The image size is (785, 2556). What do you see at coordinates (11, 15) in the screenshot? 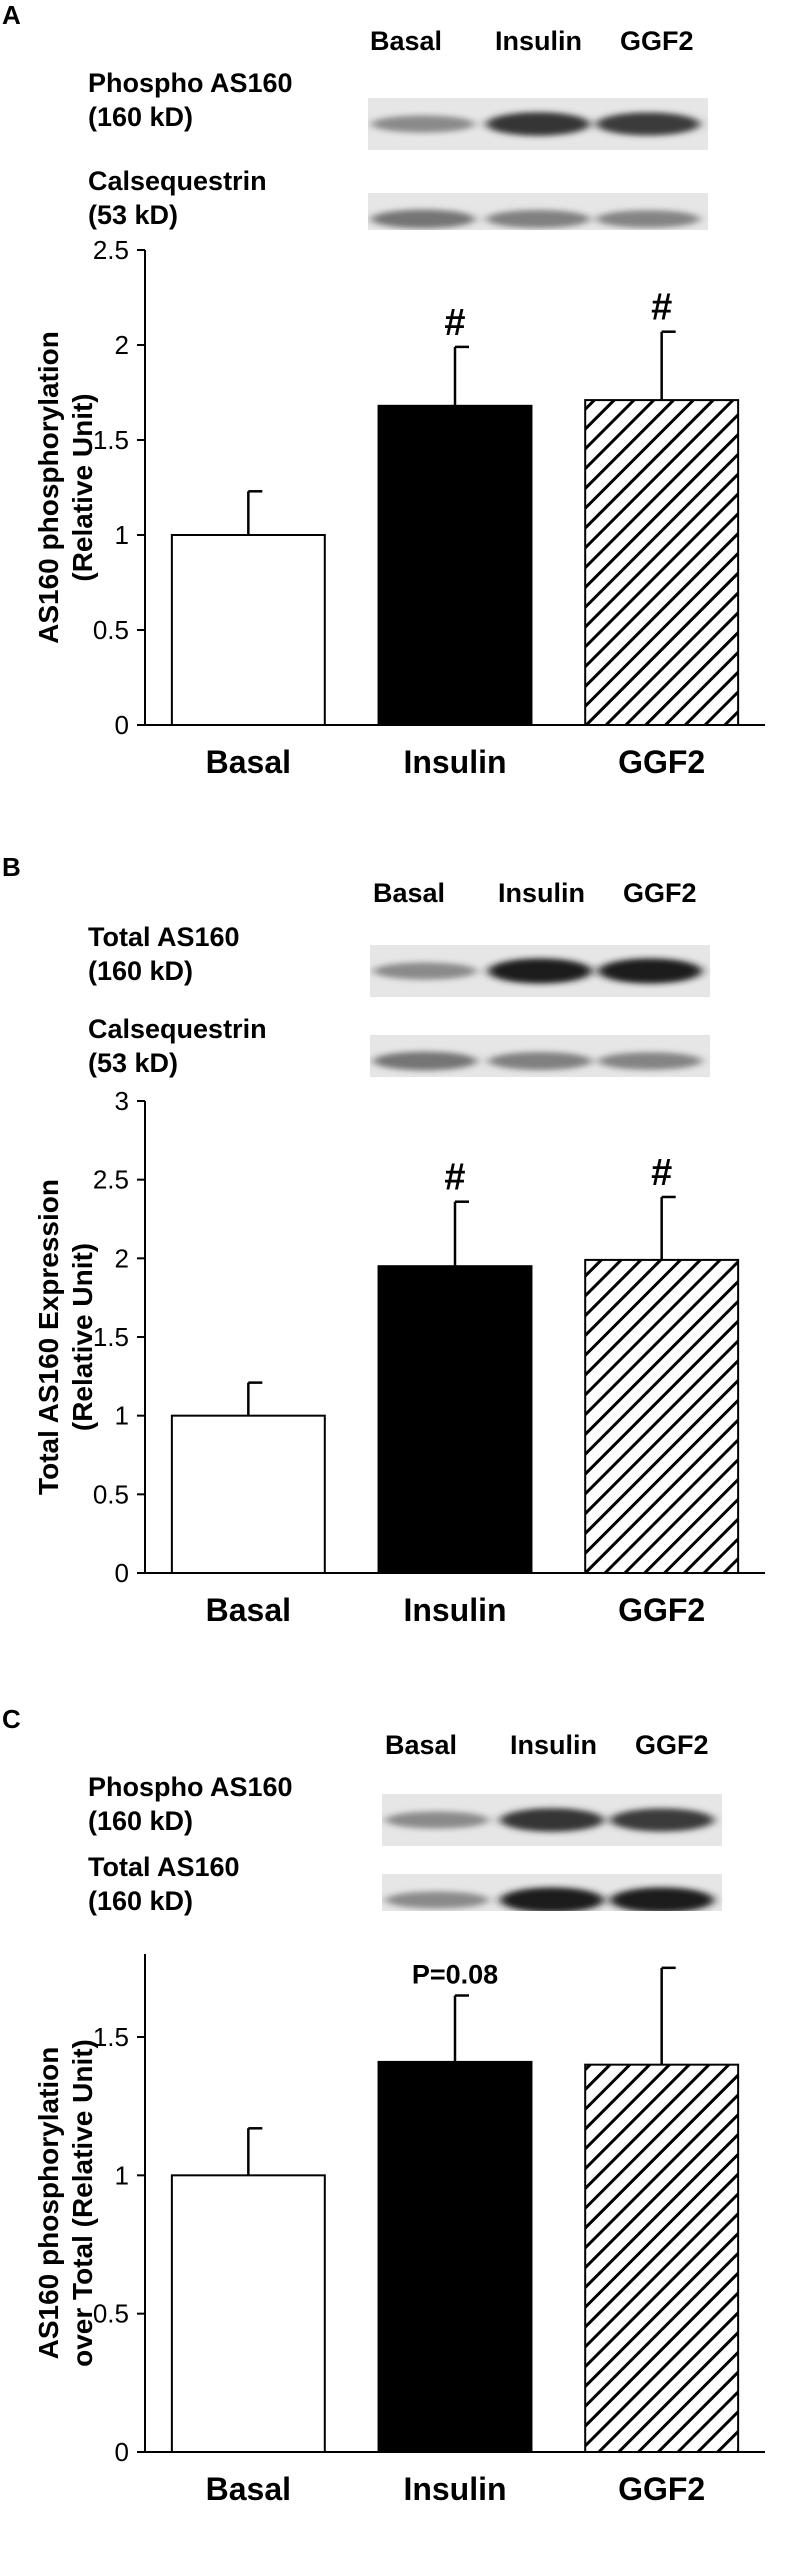
I see `panel-label: A` at bounding box center [11, 15].